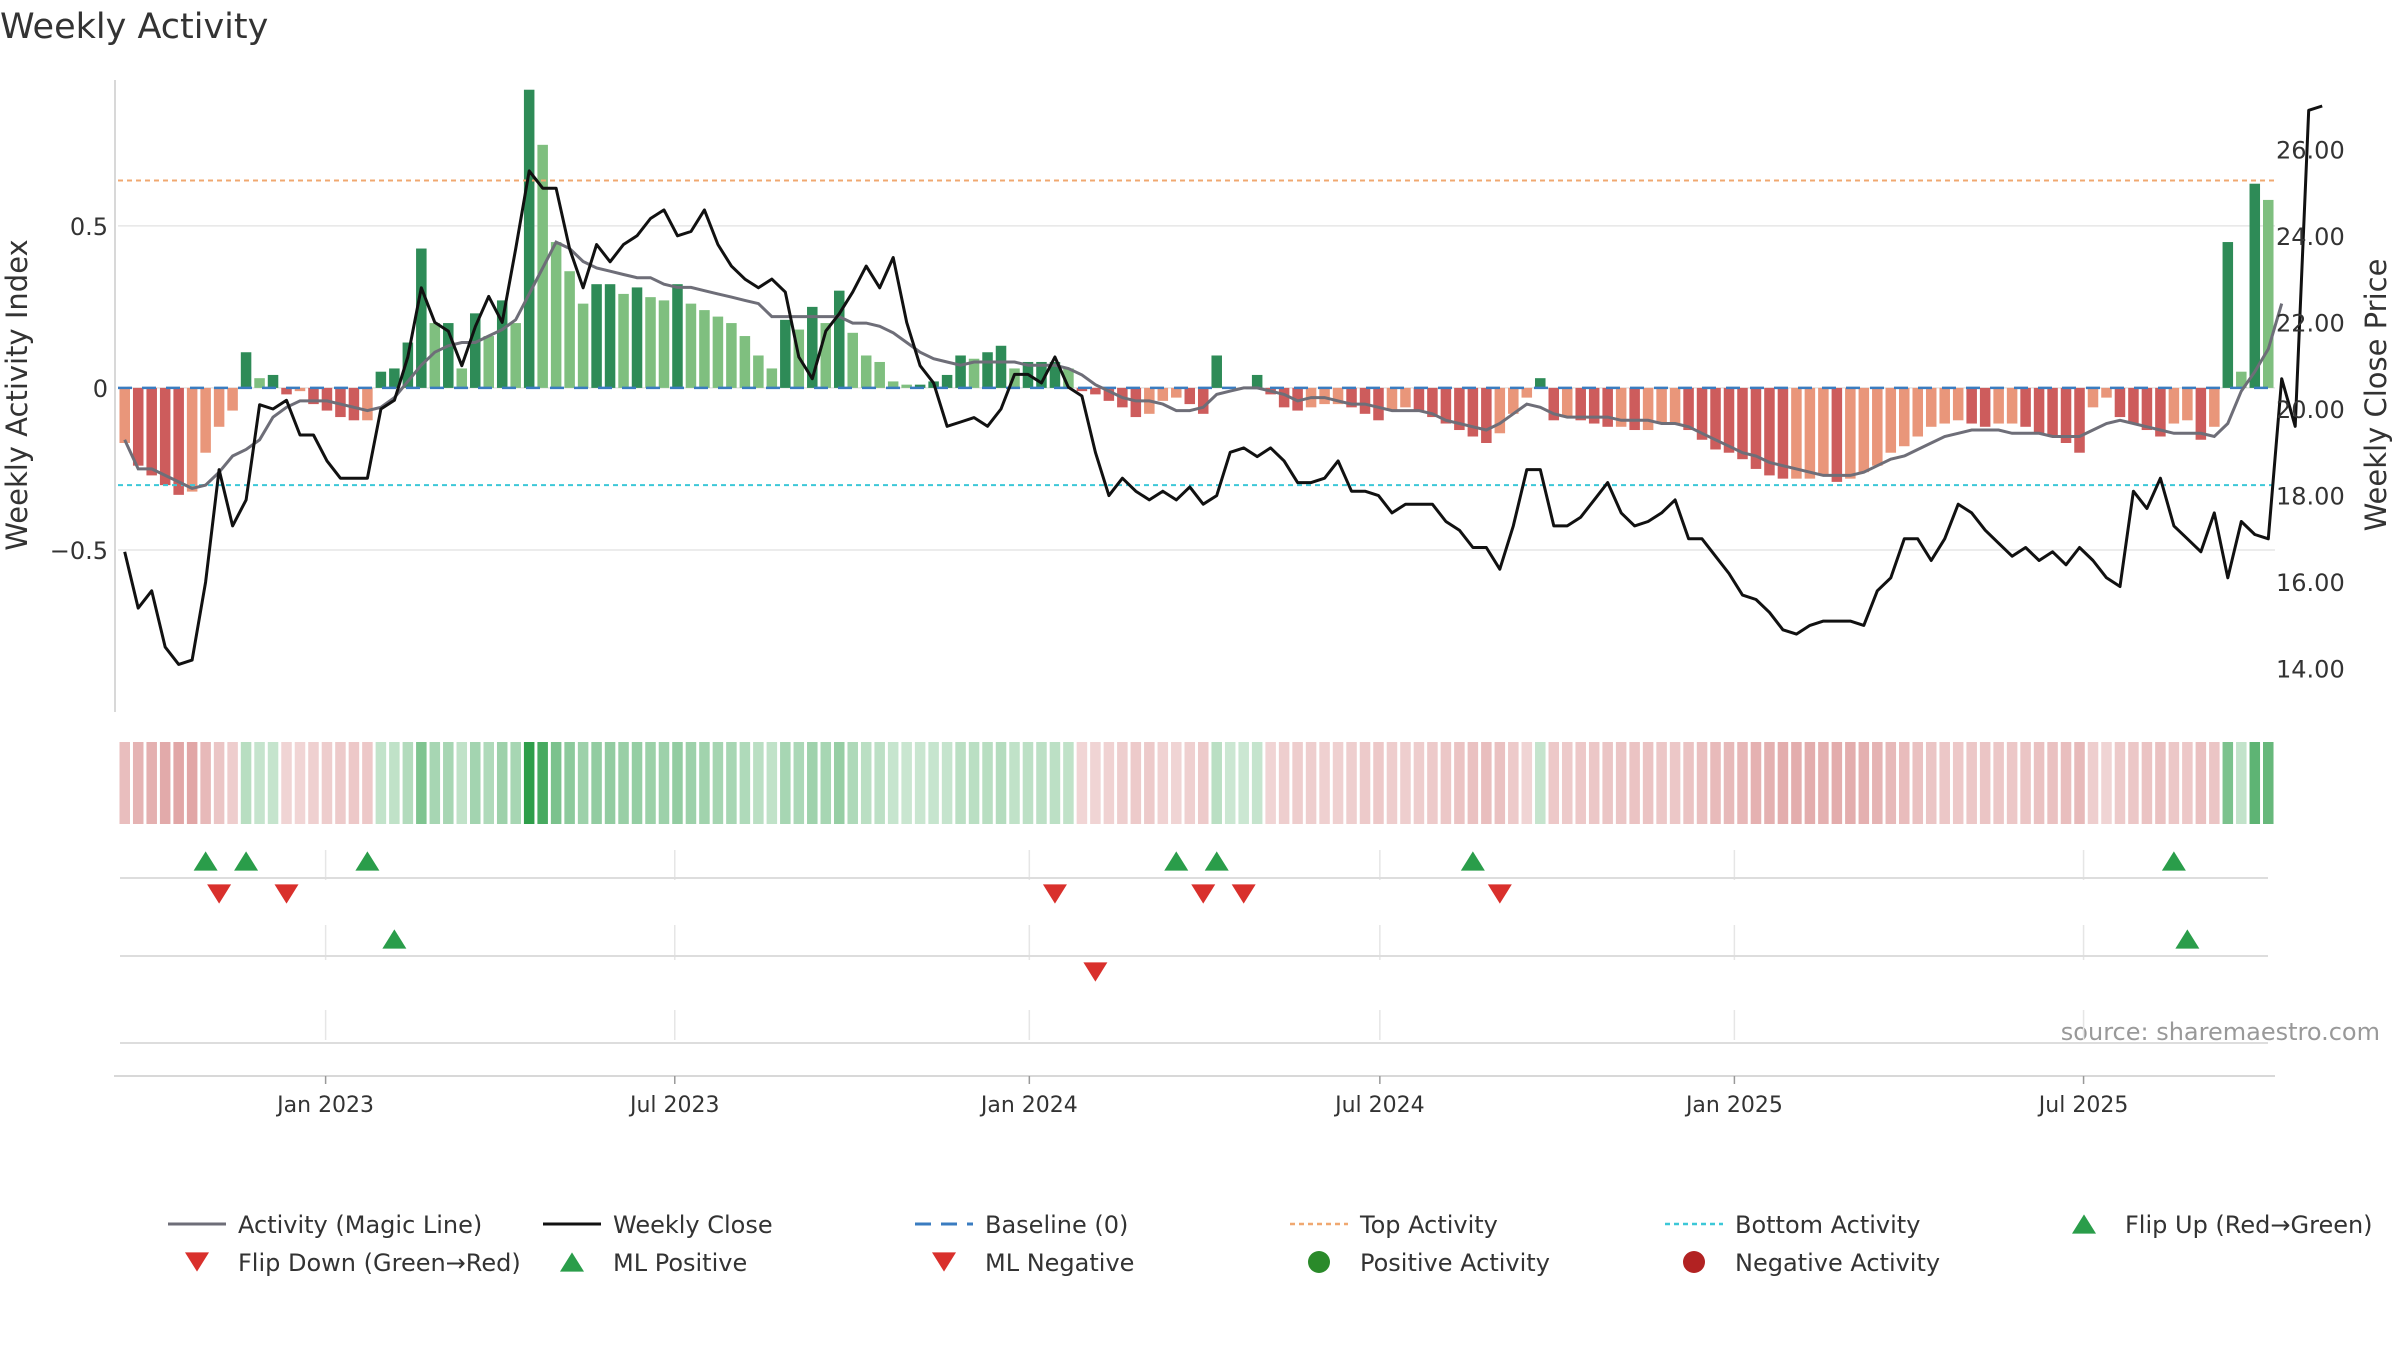 Image resolution: width=2400 pixels, height=1354 pixels. Describe the element at coordinates (2310, 150) in the screenshot. I see `right-tick-label: 26.00` at that location.